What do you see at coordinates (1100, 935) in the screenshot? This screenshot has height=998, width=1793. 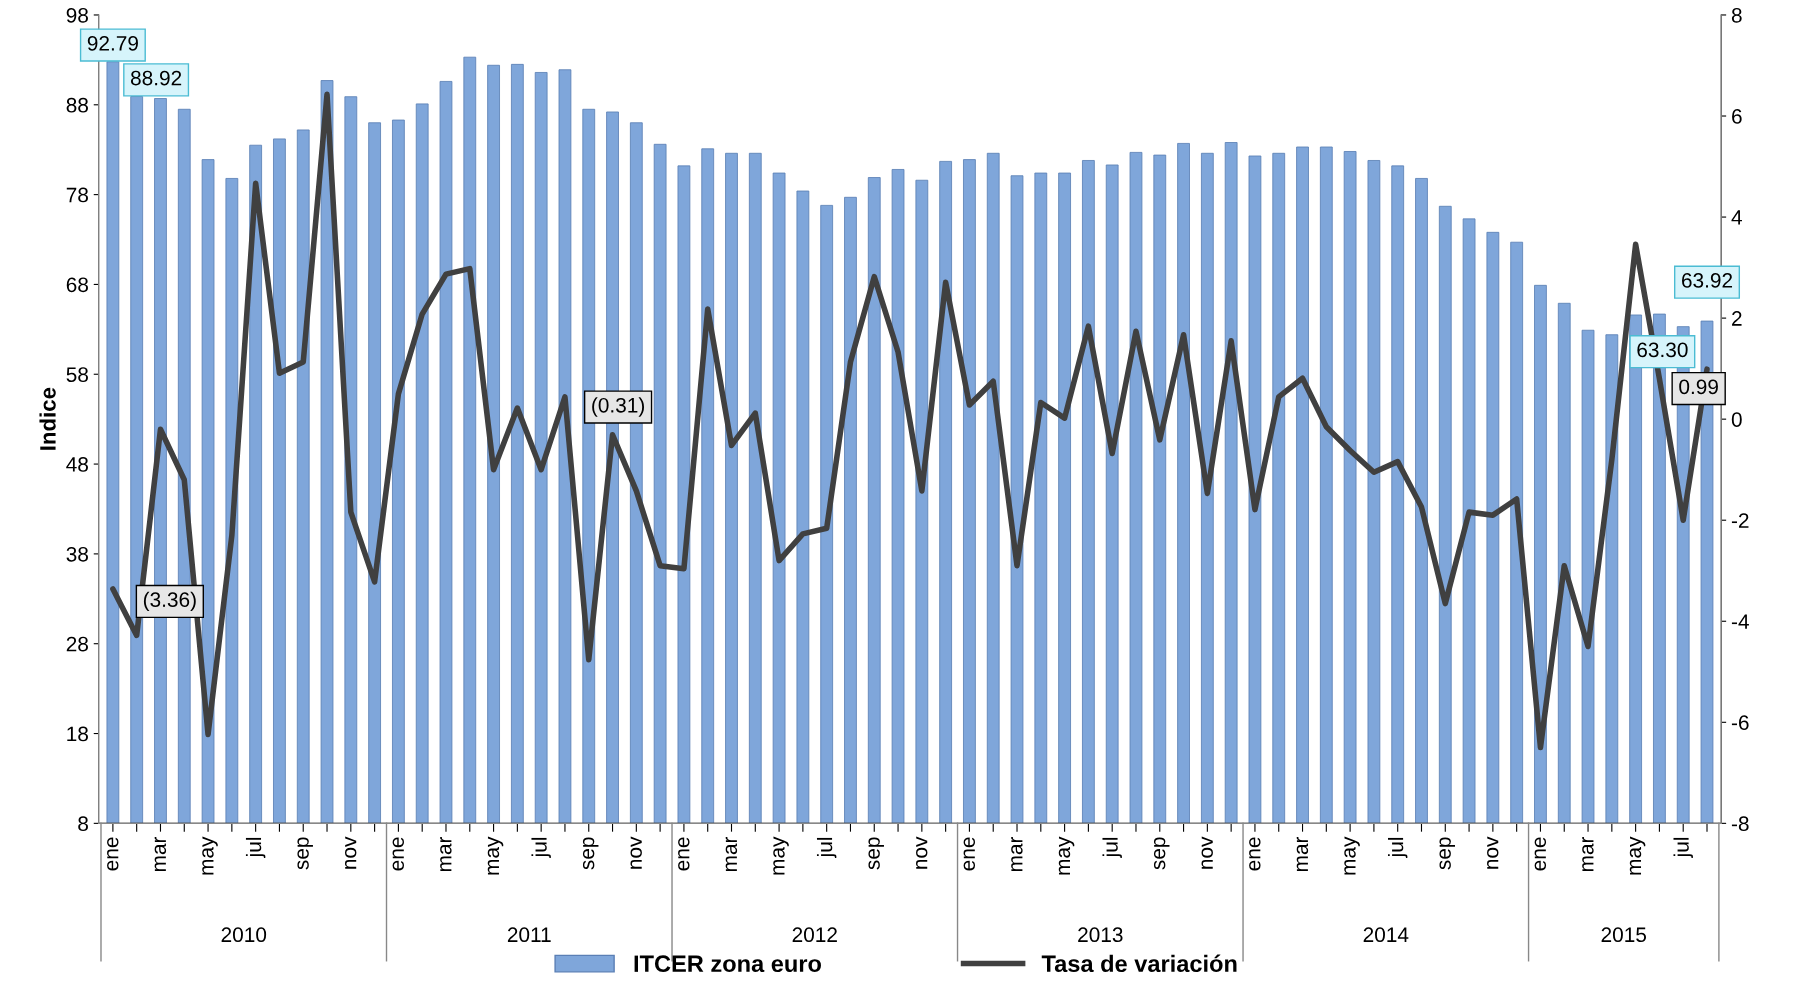 I see `text: 2013` at bounding box center [1100, 935].